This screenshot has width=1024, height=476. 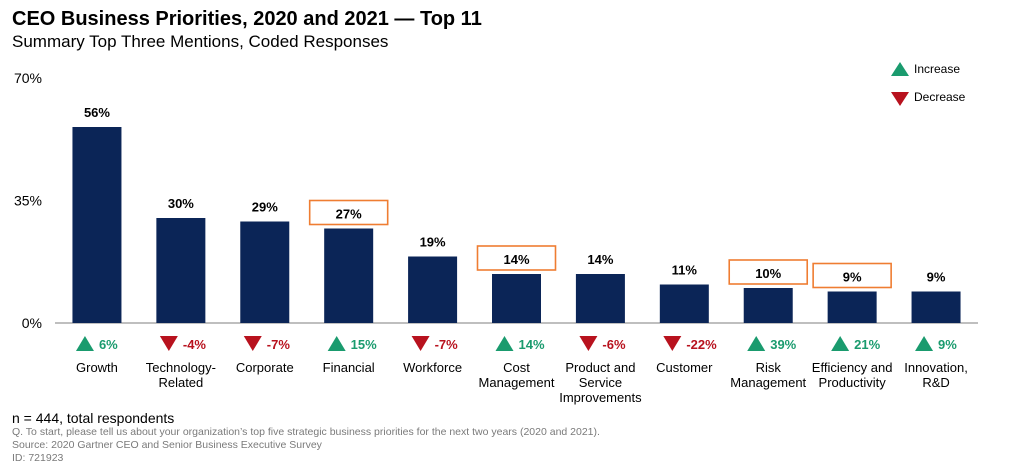 What do you see at coordinates (38, 458) in the screenshot?
I see `chart-id: ID: 721923` at bounding box center [38, 458].